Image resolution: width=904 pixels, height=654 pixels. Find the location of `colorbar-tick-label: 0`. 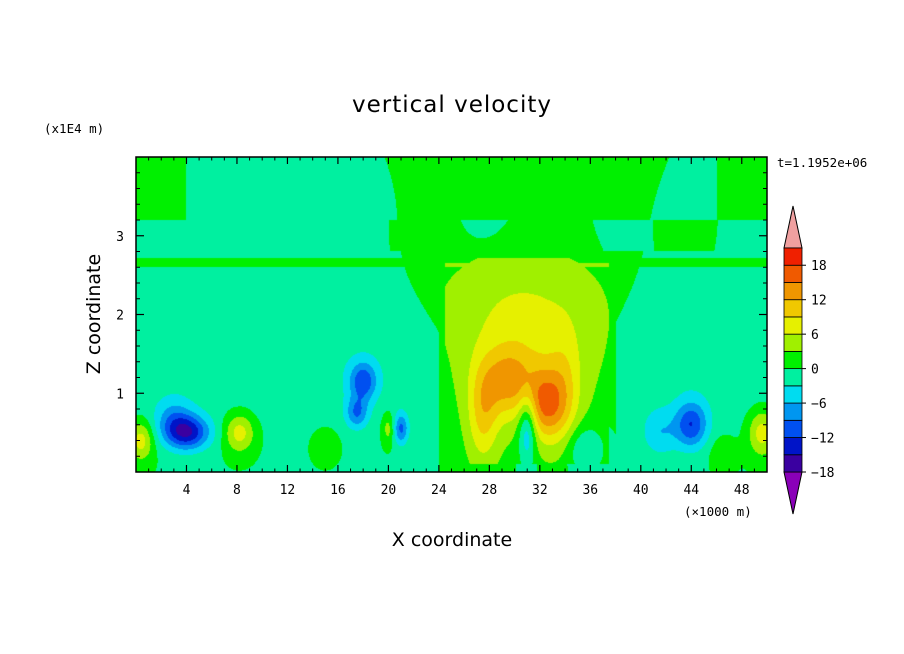

colorbar-tick-label: 0 is located at coordinates (815, 370).